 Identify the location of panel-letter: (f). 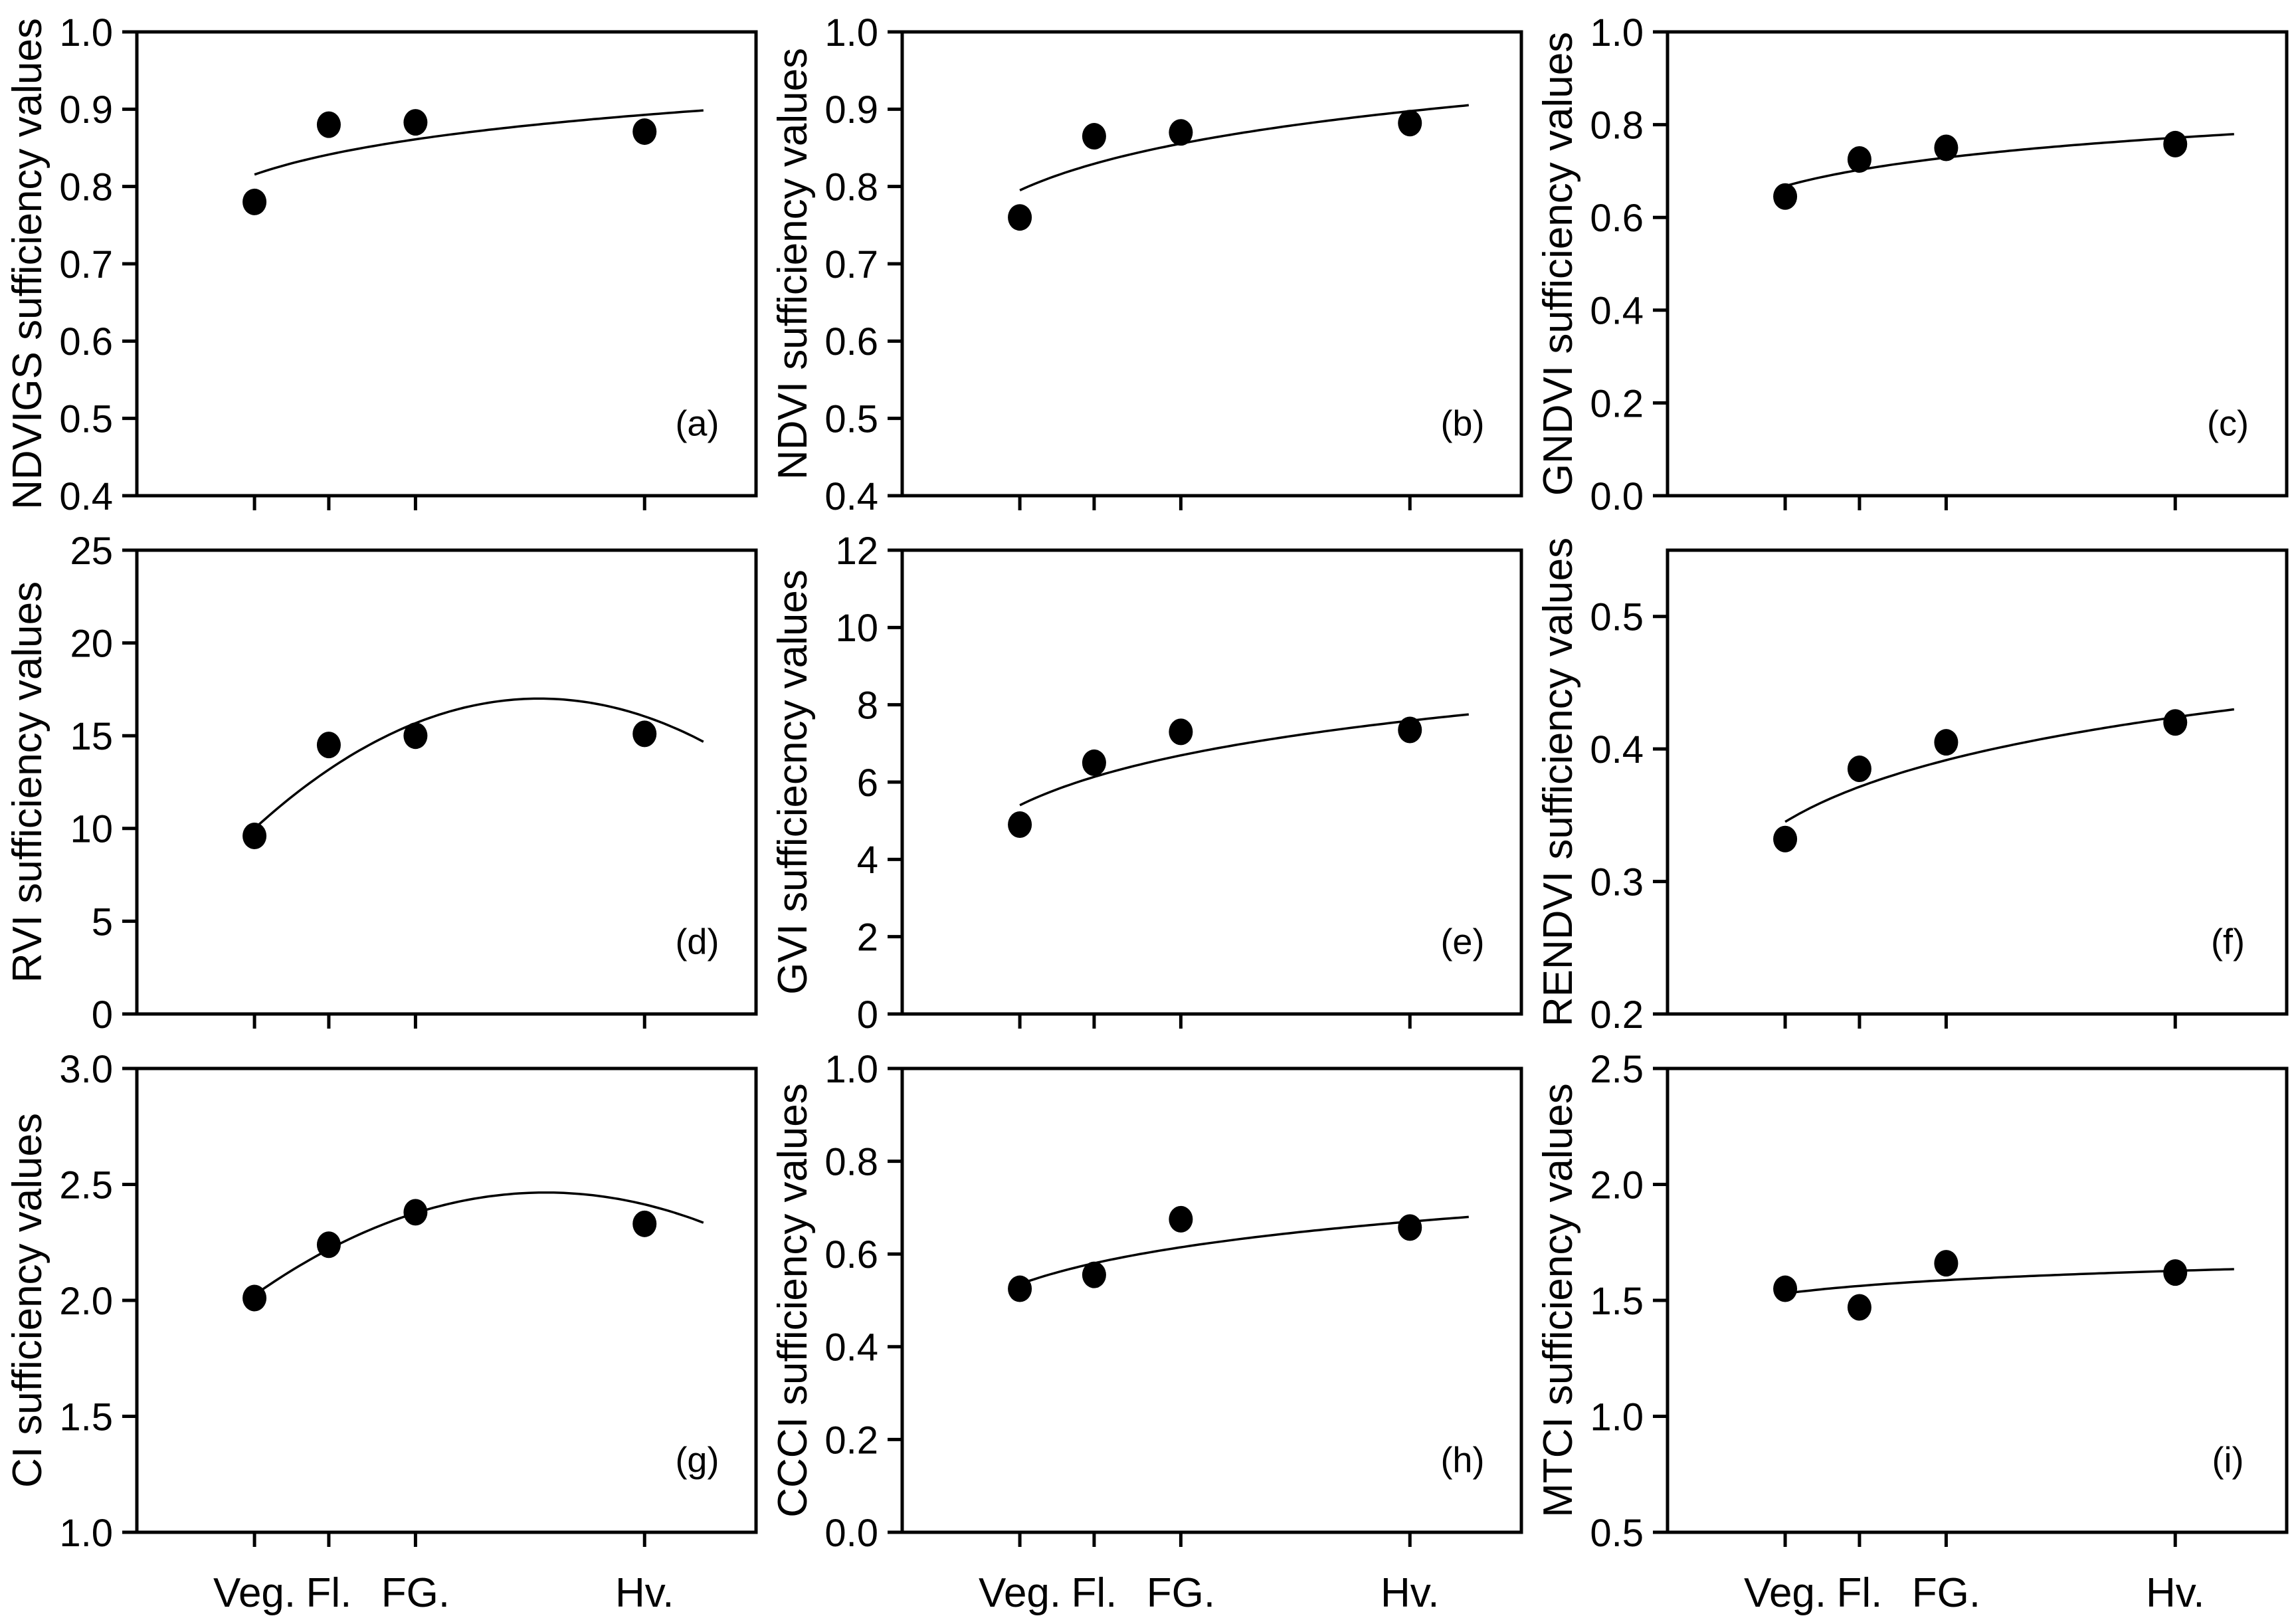
(2228, 941).